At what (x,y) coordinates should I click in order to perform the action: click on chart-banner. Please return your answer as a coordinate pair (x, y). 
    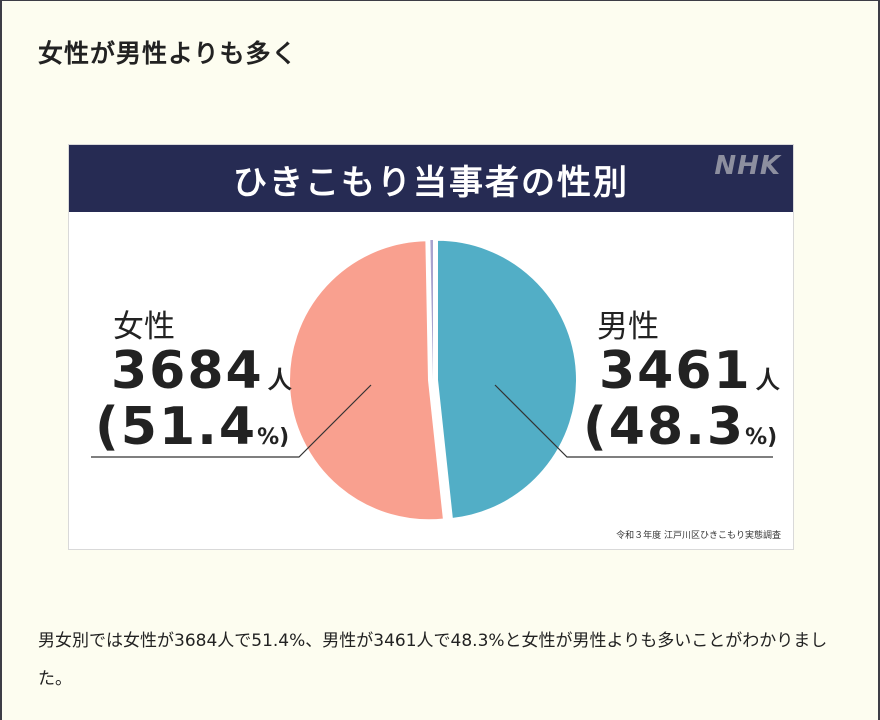
    Looking at the image, I should click on (431, 178).